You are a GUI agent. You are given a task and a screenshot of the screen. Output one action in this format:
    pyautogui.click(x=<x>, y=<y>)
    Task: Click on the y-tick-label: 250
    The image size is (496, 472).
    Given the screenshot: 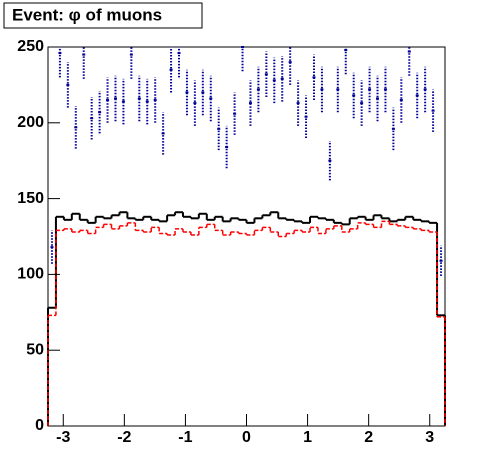 What is the action you would take?
    pyautogui.click(x=30, y=46)
    